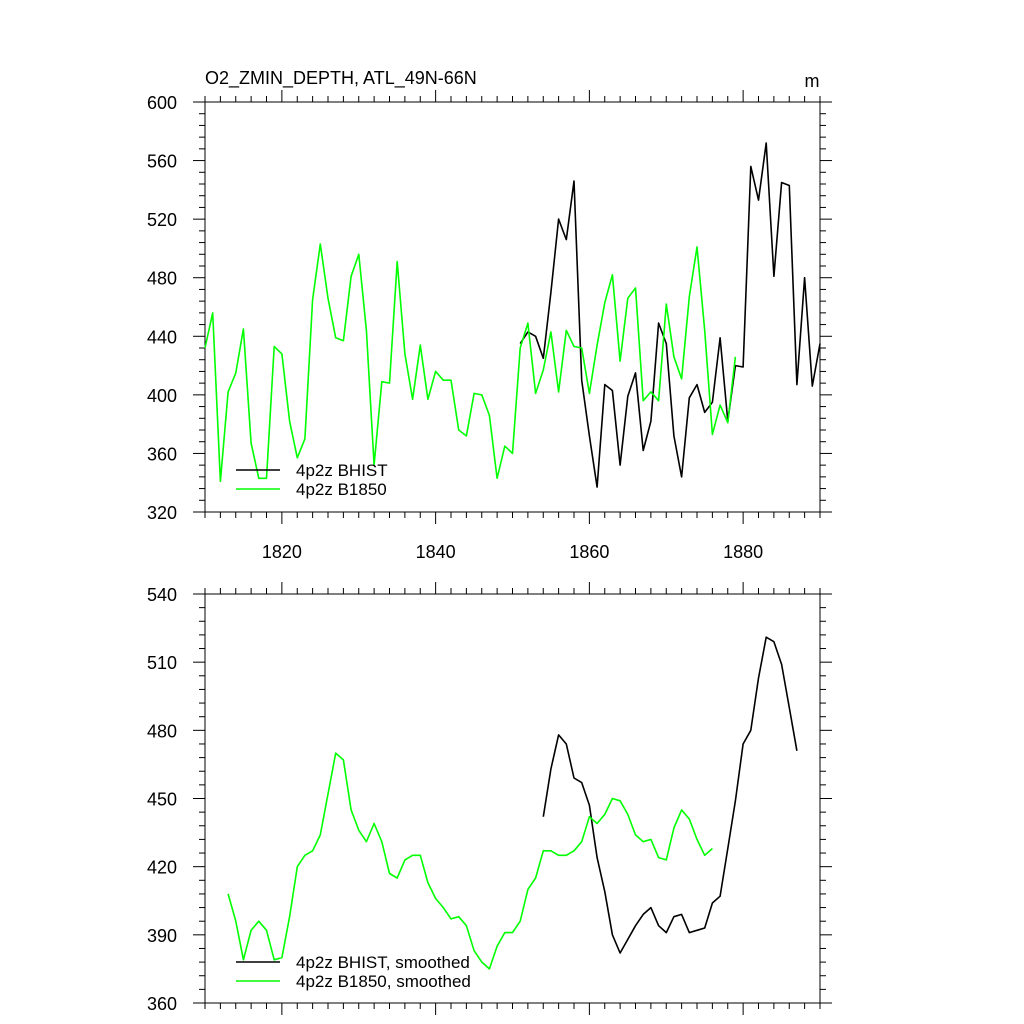 The width and height of the screenshot is (1024, 1024). Describe the element at coordinates (341, 489) in the screenshot. I see `legend-label: 4p2z B1850` at that location.